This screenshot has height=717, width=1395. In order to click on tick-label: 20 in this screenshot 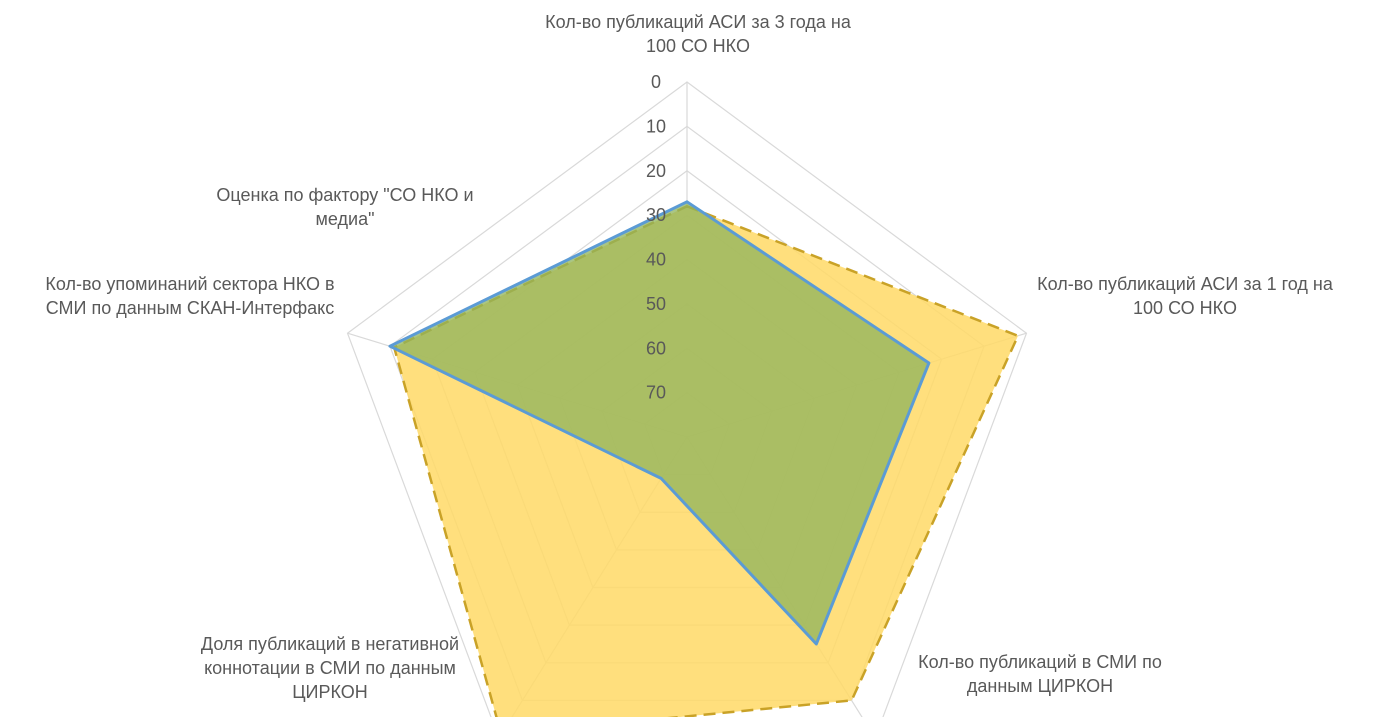, I will do `click(656, 171)`.